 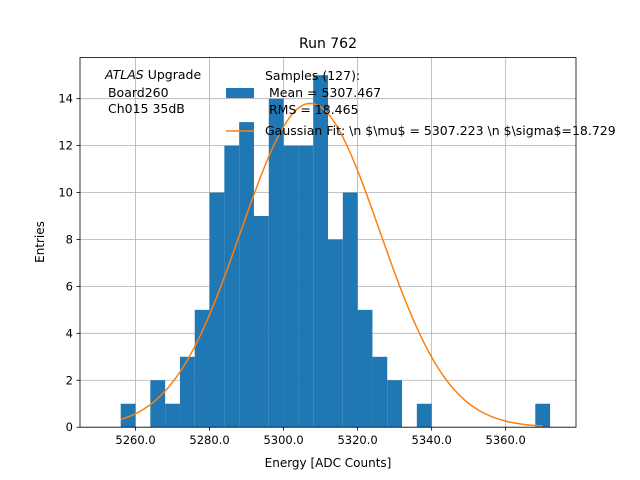 What do you see at coordinates (69, 286) in the screenshot?
I see `y-tick-label: 6` at bounding box center [69, 286].